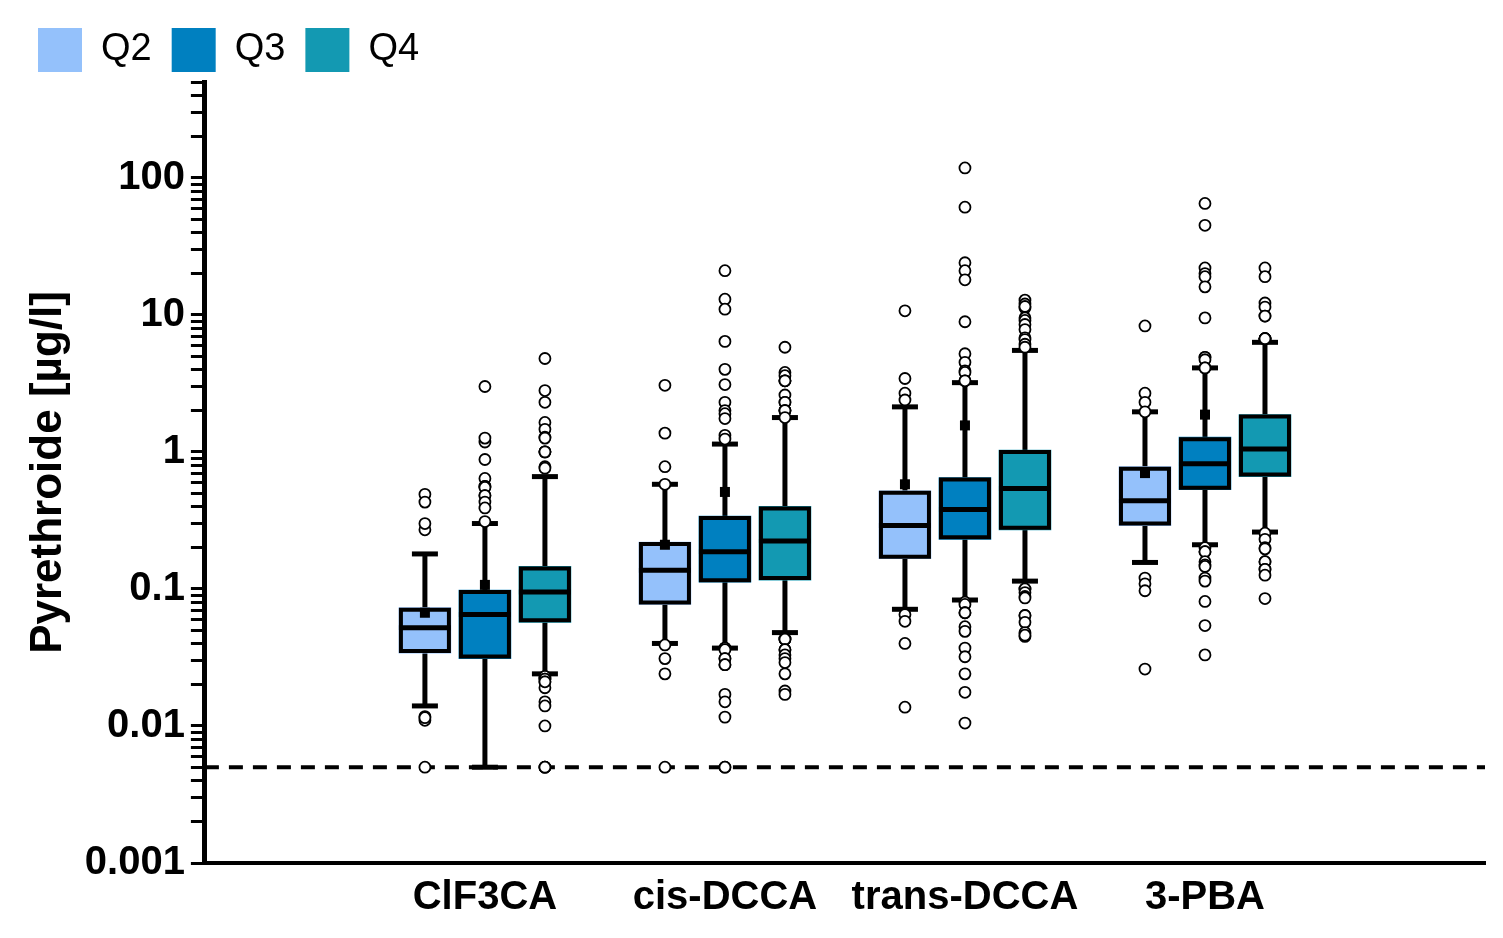 This screenshot has width=1503, height=938. I want to click on x-tick-label: ClF3CA, so click(485, 895).